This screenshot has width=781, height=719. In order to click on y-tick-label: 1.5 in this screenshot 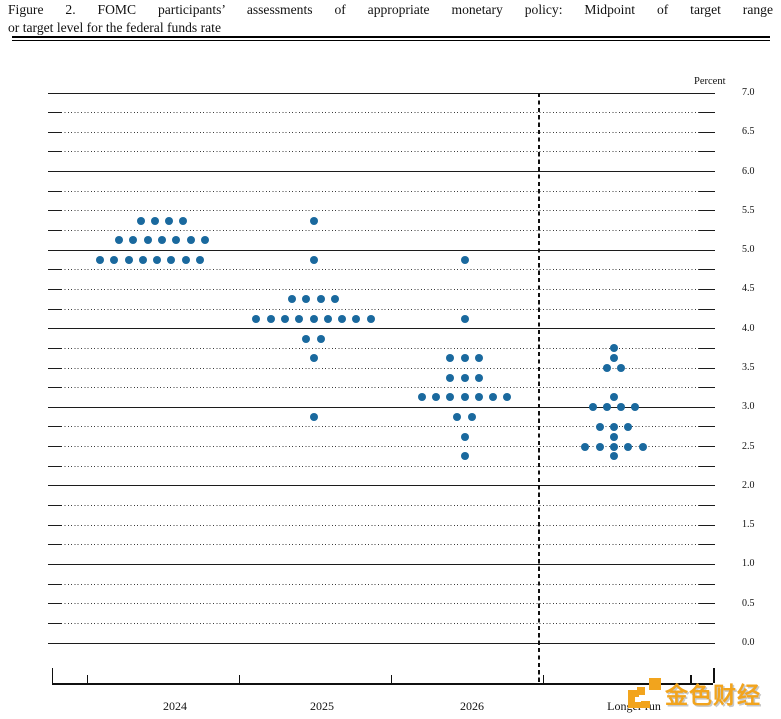, I will do `click(748, 525)`.